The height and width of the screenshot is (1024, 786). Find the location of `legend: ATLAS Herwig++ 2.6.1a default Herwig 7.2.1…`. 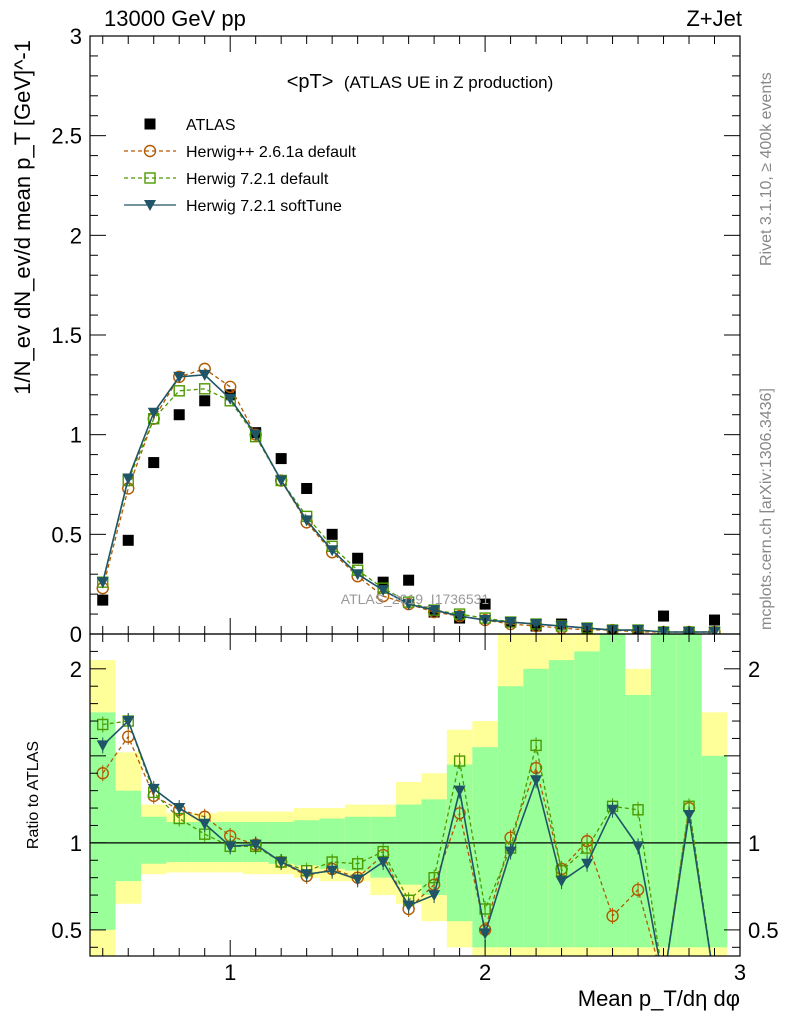

legend: ATLAS Herwig++ 2.6.1a default Herwig 7.2.1… is located at coordinates (240, 166).